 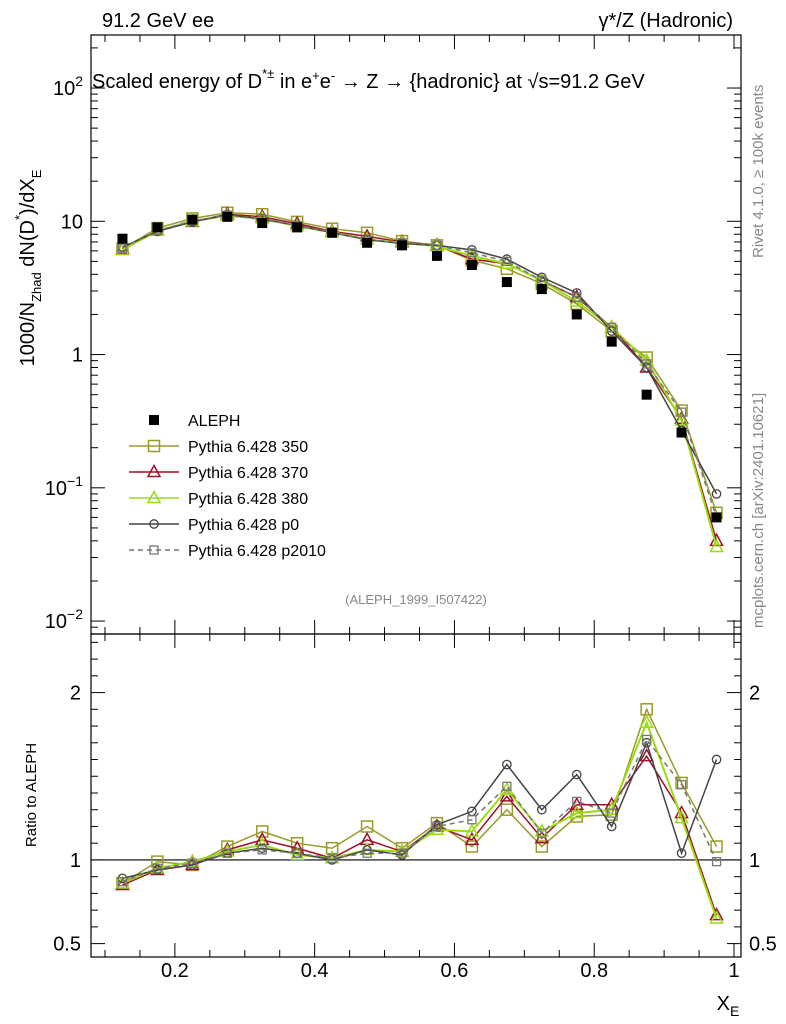 I want to click on legend-label-aleph: ALEPH, so click(x=214, y=421).